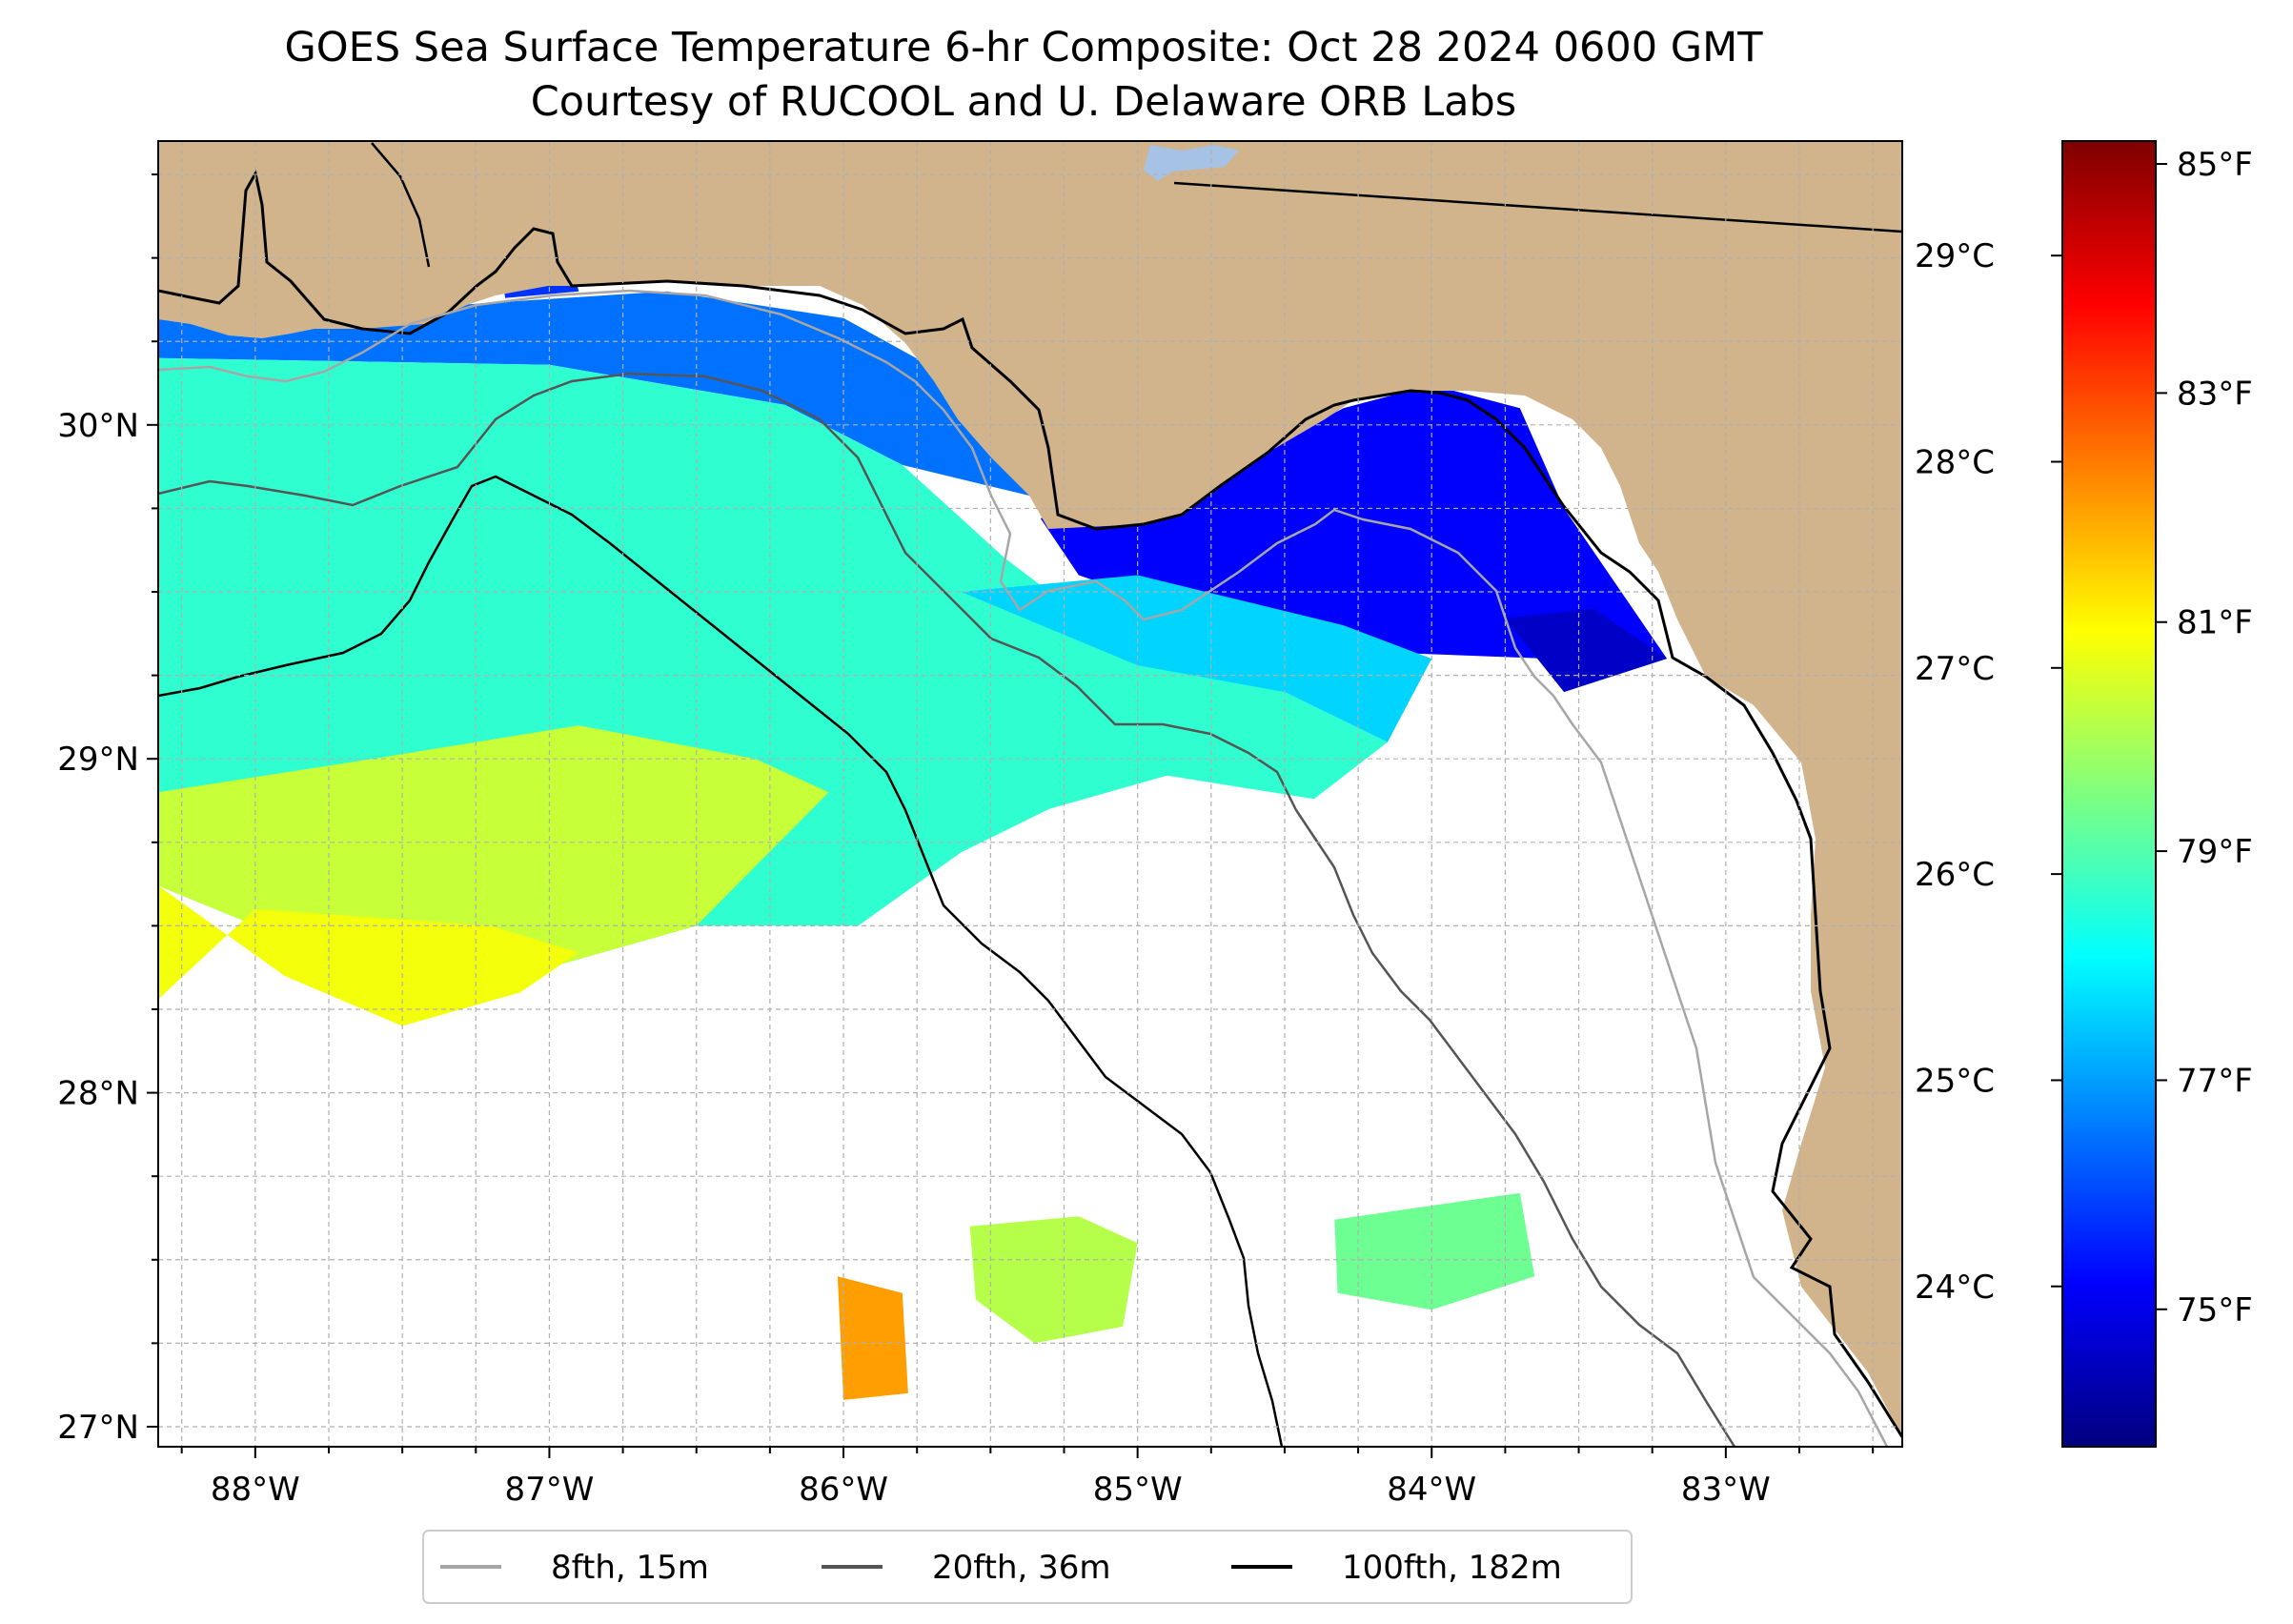  I want to click on legend-frame, so click(1027, 1567).